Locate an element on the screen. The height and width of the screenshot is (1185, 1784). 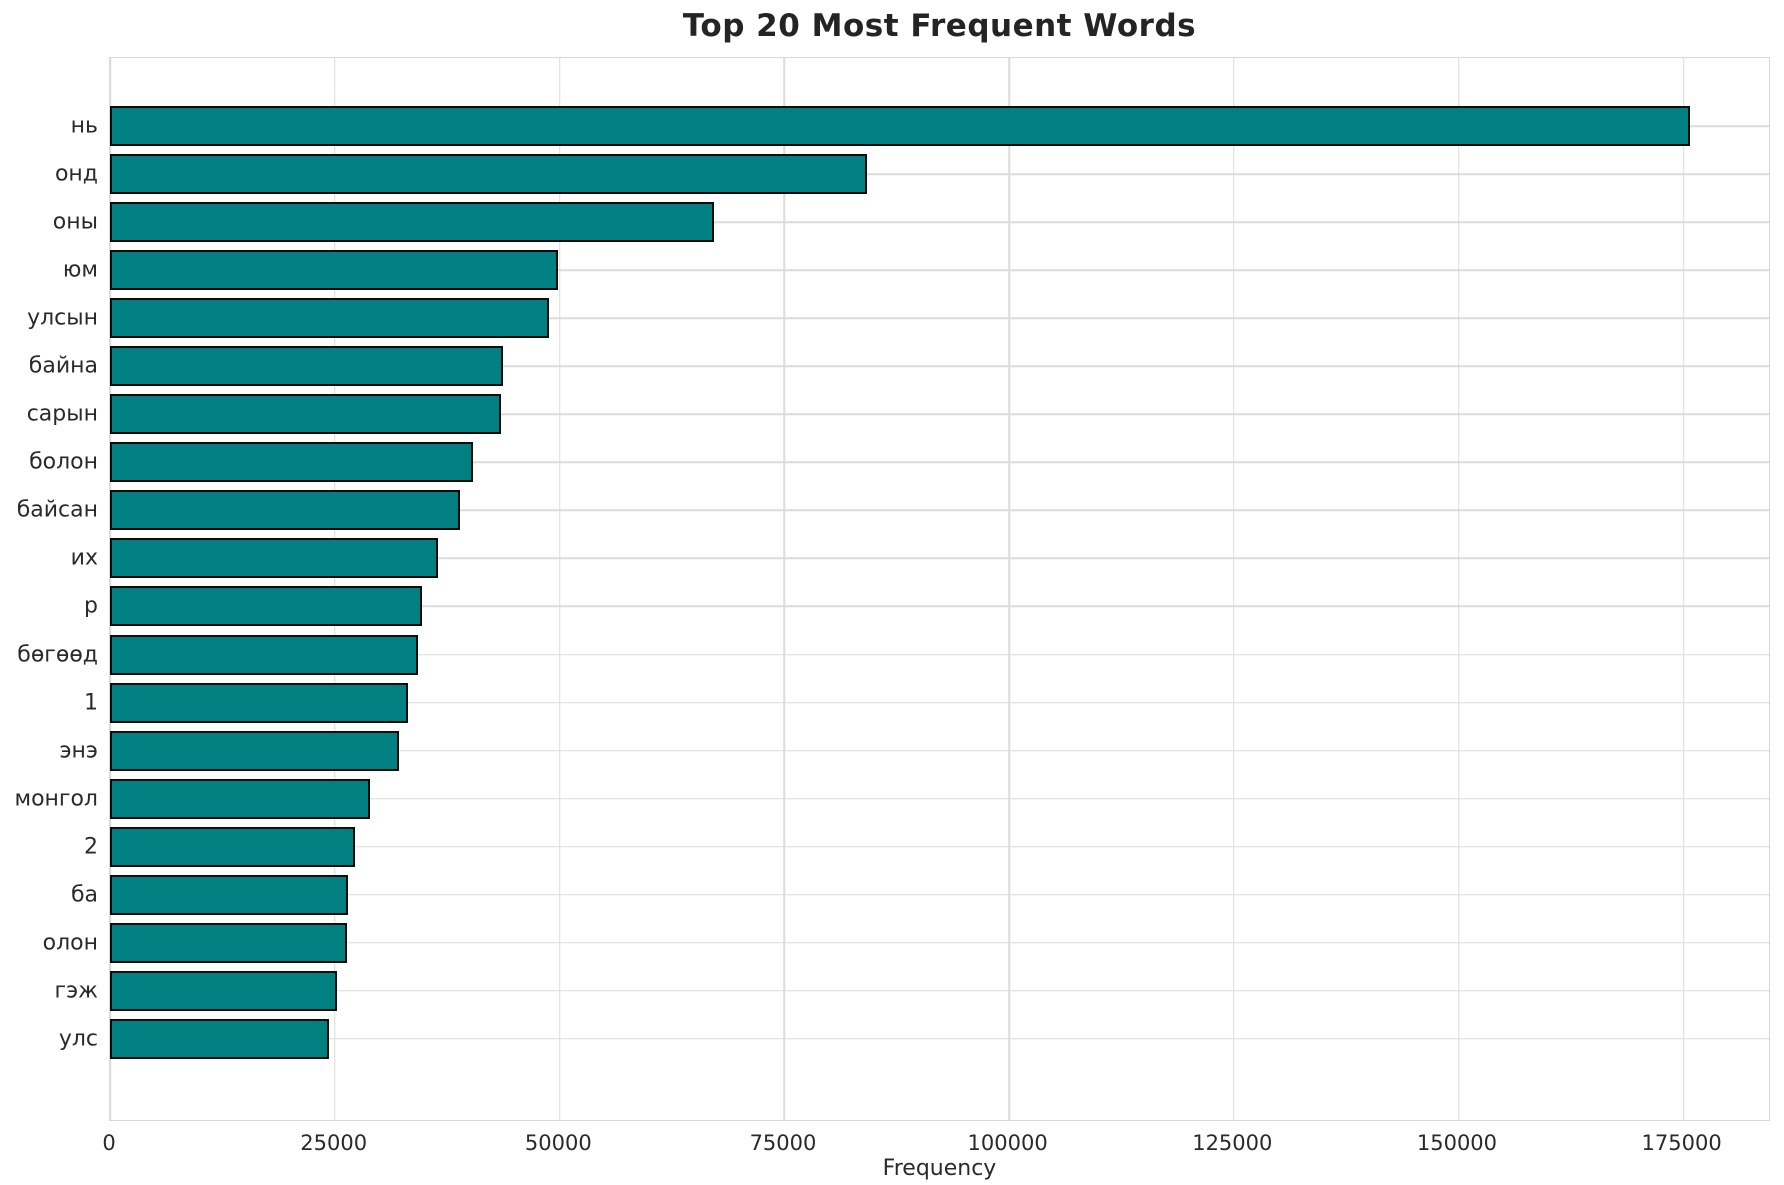
bar-row: ба is located at coordinates (920, 895).